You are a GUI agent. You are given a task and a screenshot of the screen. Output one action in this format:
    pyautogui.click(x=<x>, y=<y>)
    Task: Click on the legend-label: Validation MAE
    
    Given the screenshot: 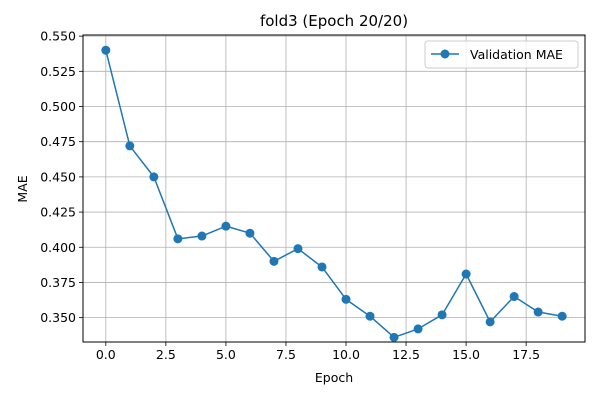 What is the action you would take?
    pyautogui.click(x=516, y=54)
    